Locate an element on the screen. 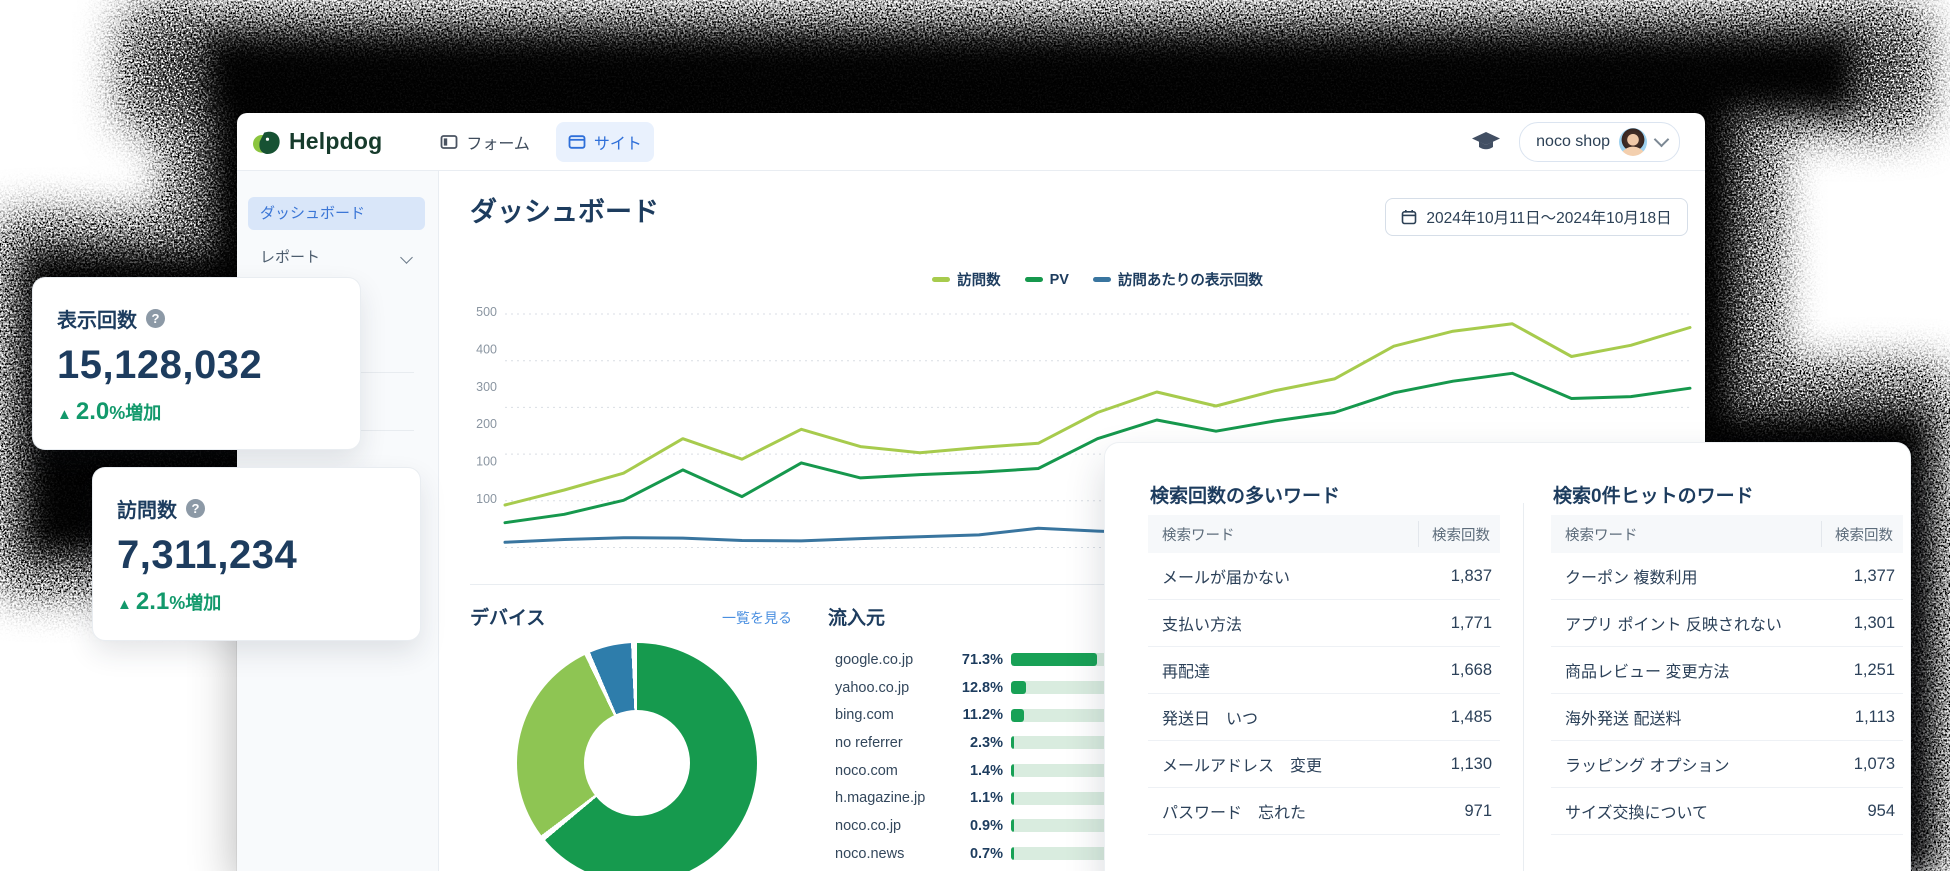  referrer-percent: 12.8% is located at coordinates (982, 687).